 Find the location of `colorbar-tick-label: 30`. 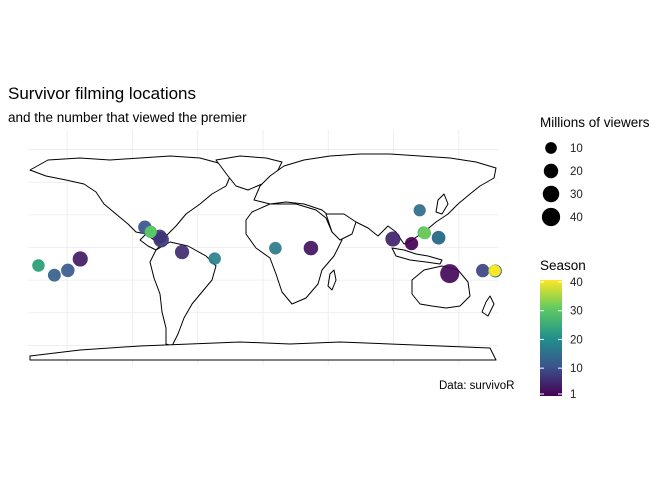

colorbar-tick-label: 30 is located at coordinates (576, 312).